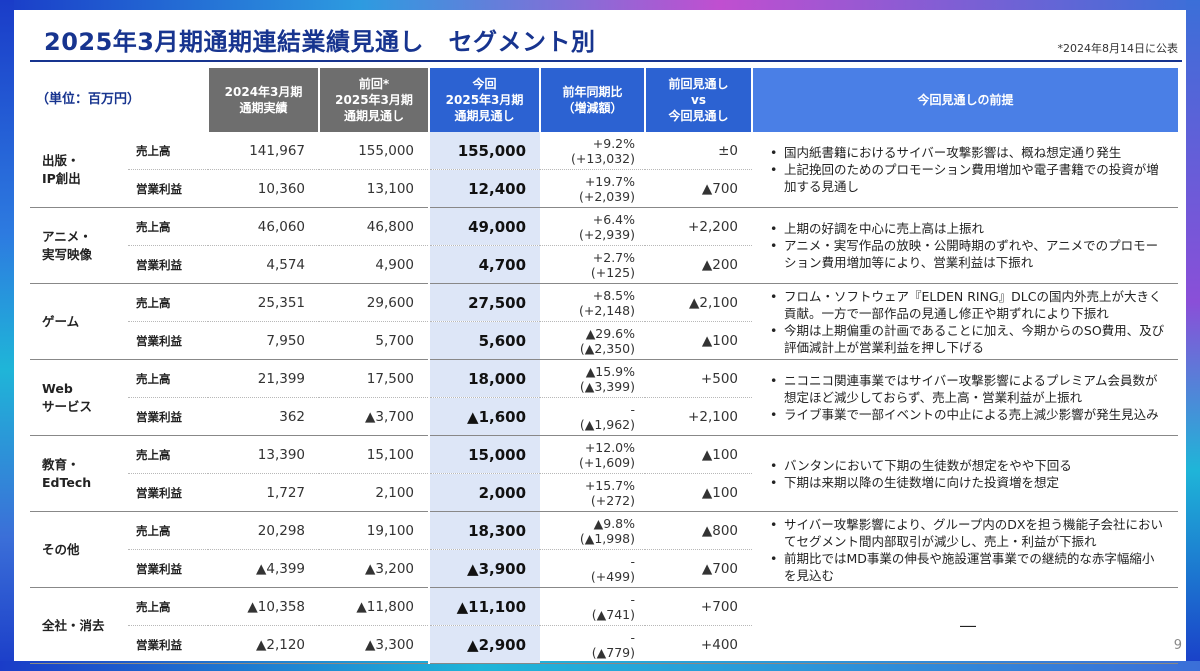  I want to click on header-premise: 今回見通しの前提, so click(965, 100).